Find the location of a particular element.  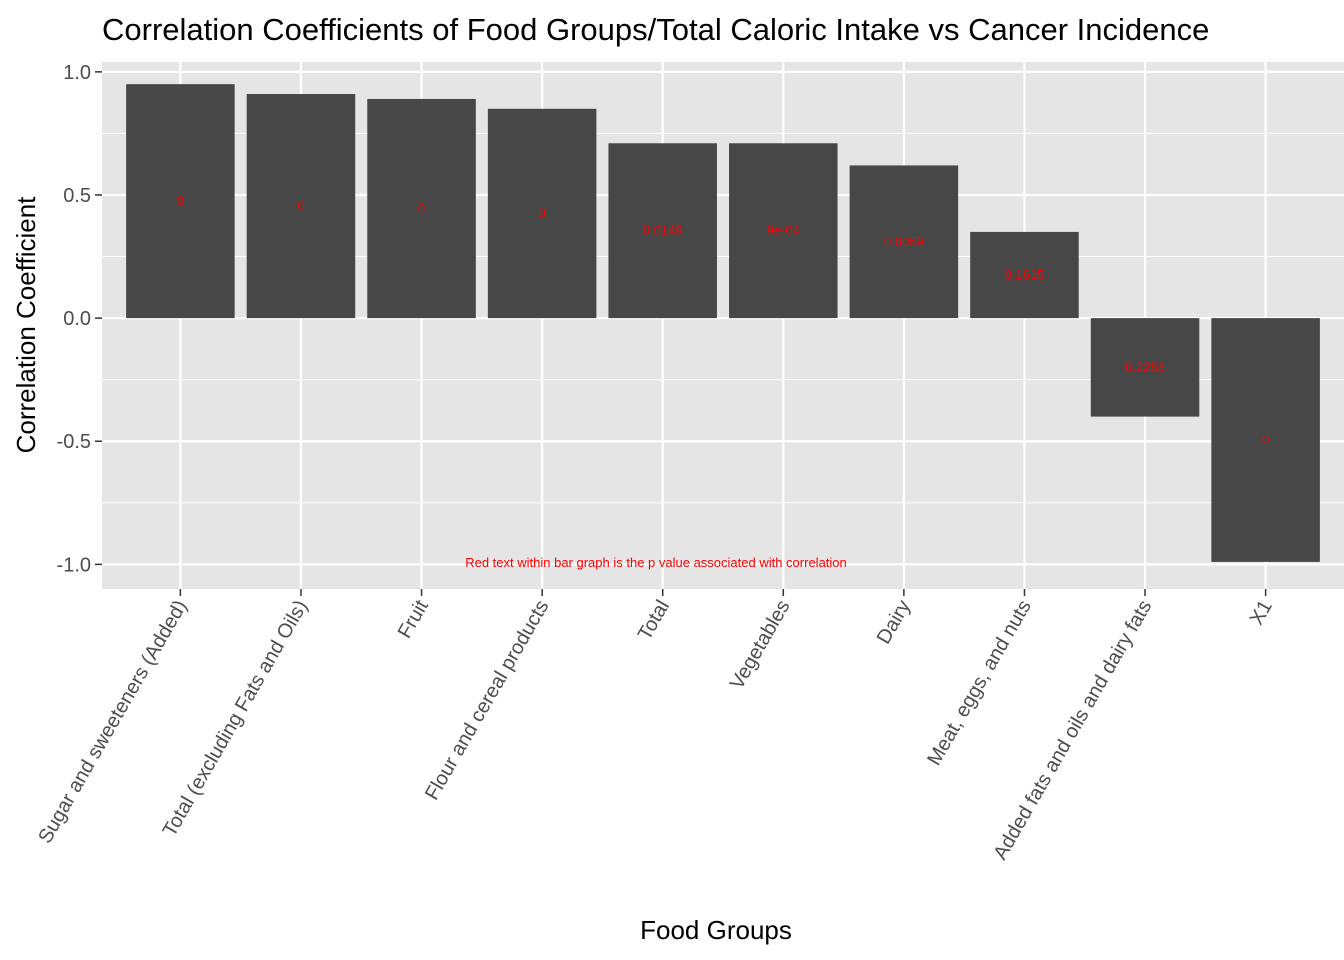

p-value-label-6: 0.0059 is located at coordinates (904, 241).